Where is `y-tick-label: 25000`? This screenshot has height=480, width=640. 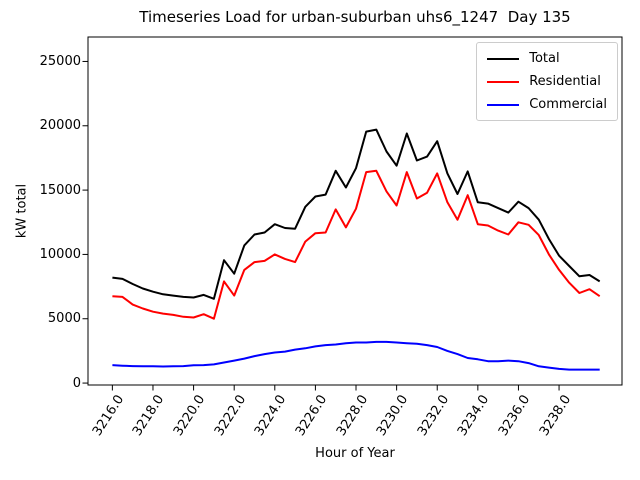 y-tick-label: 25000 is located at coordinates (60, 61).